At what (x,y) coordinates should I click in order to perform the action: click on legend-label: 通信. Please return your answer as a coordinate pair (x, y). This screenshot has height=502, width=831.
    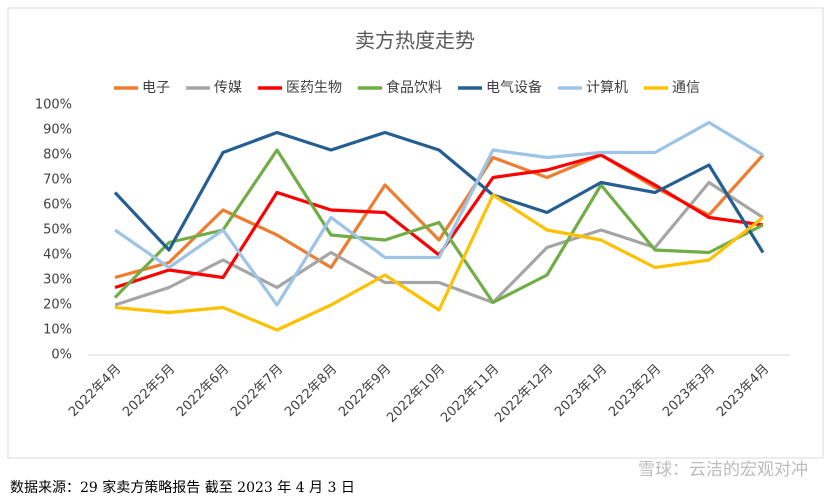
    Looking at the image, I should click on (686, 88).